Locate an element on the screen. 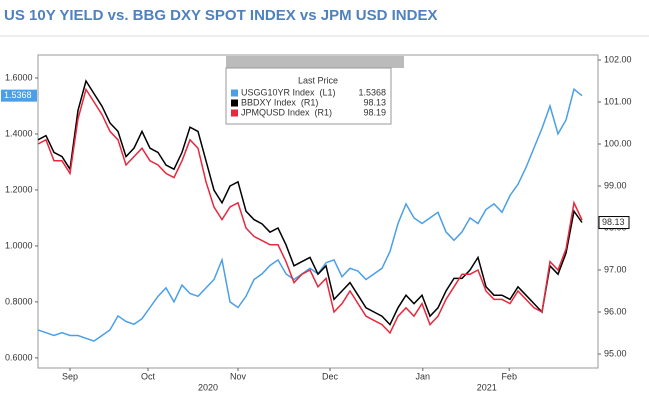 Image resolution: width=649 pixels, height=399 pixels. x-tick-label: Nov is located at coordinates (238, 376).